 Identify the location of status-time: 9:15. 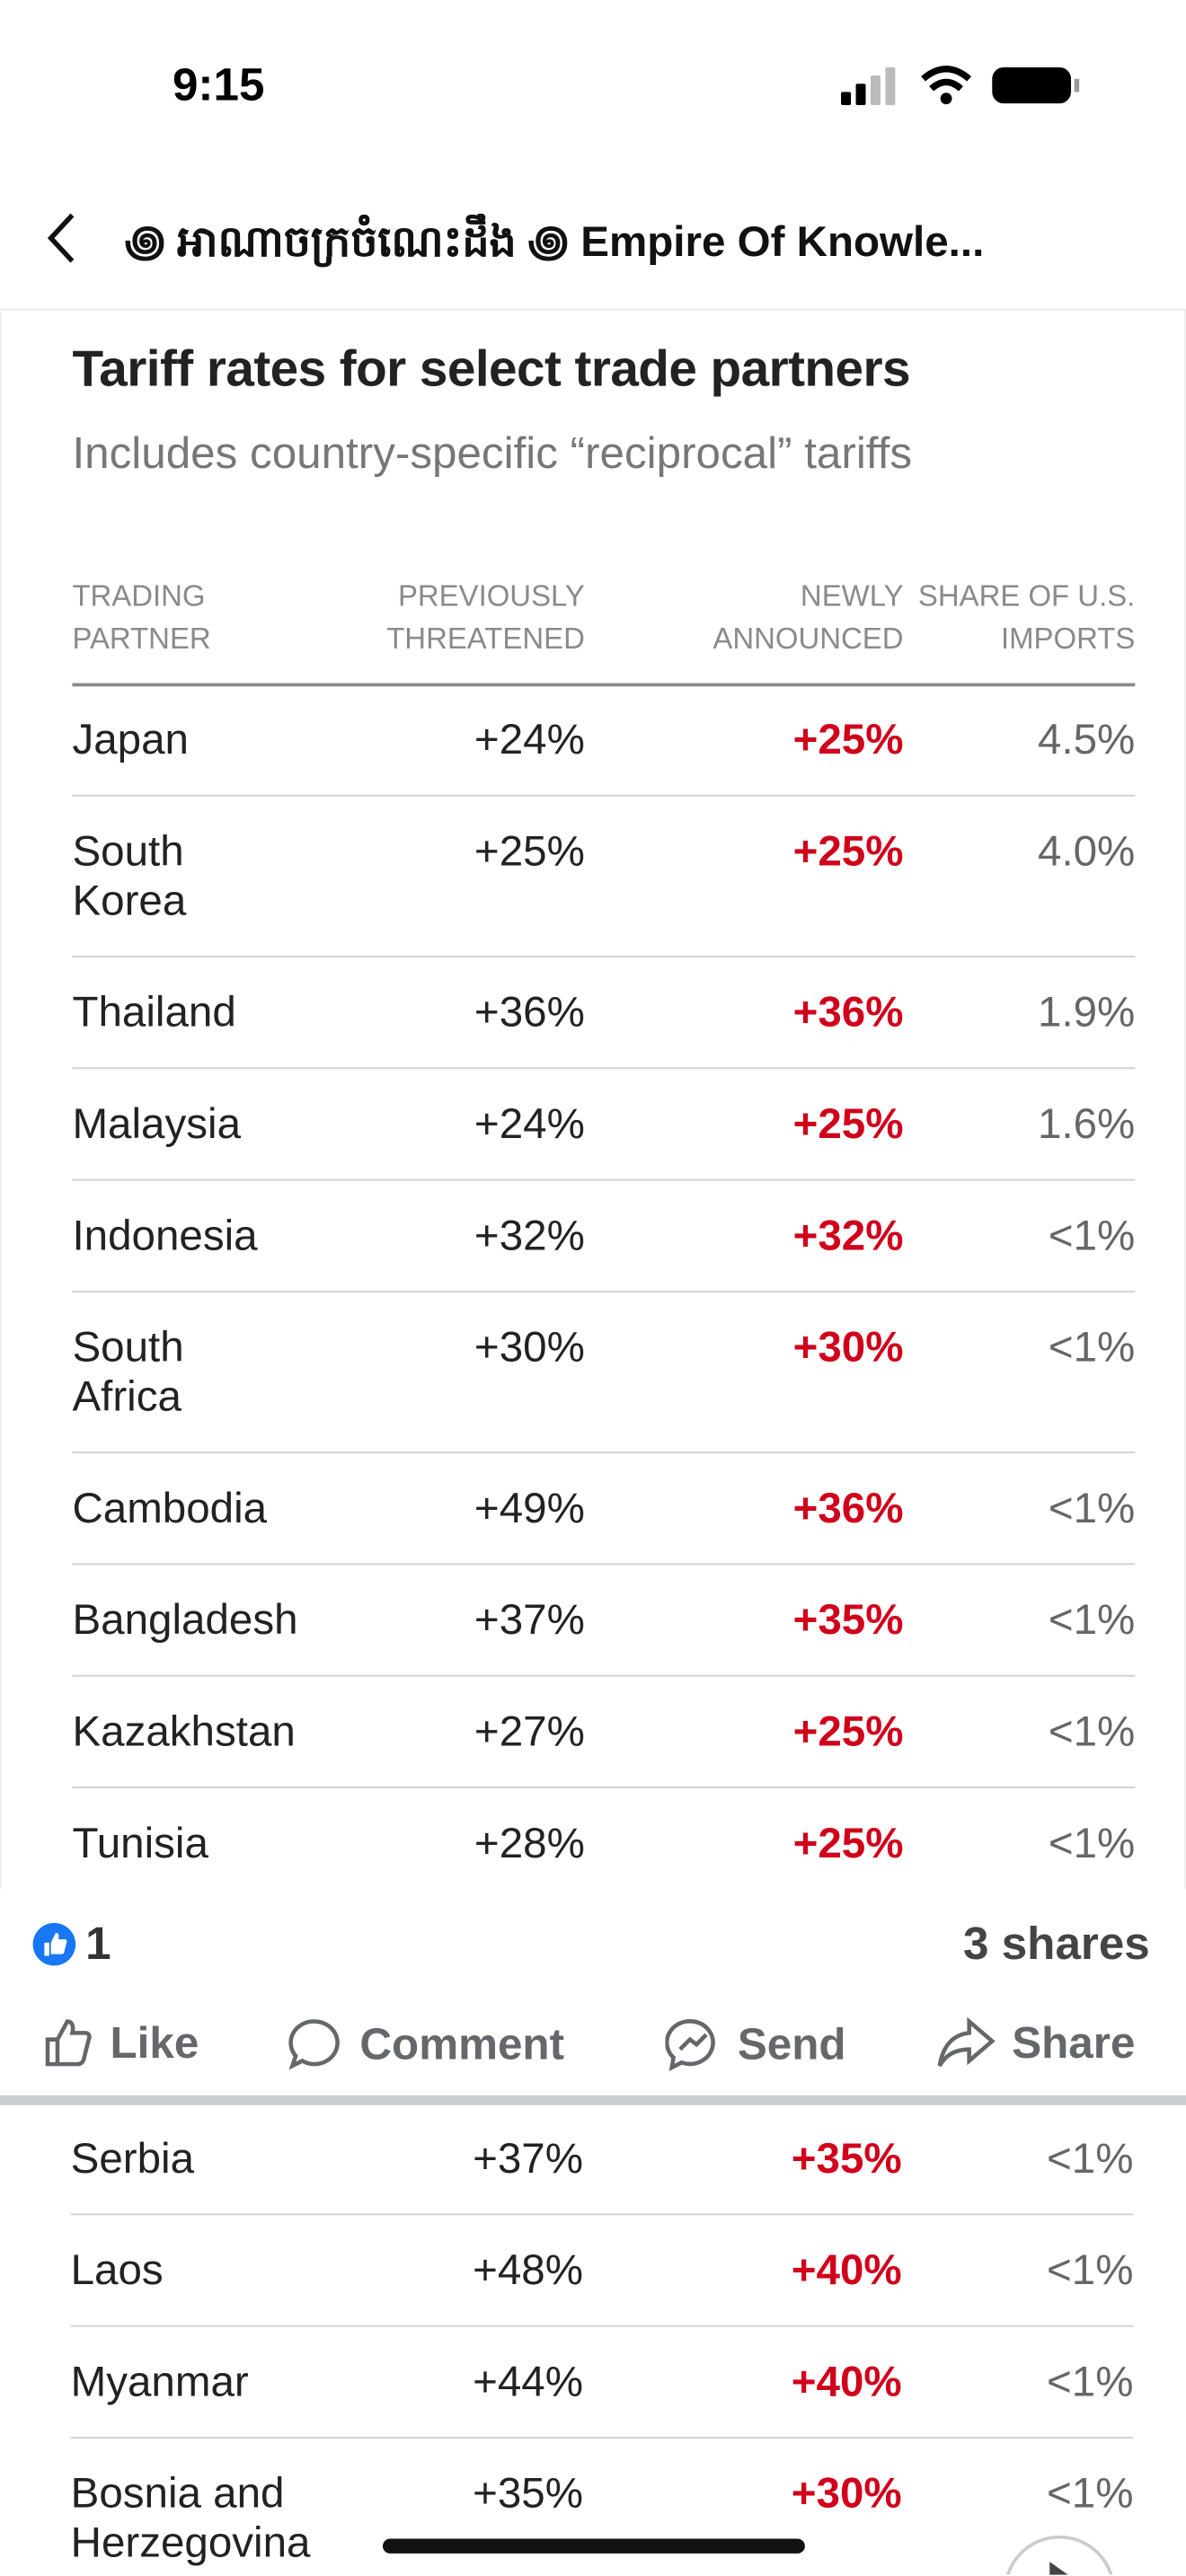
(218, 84).